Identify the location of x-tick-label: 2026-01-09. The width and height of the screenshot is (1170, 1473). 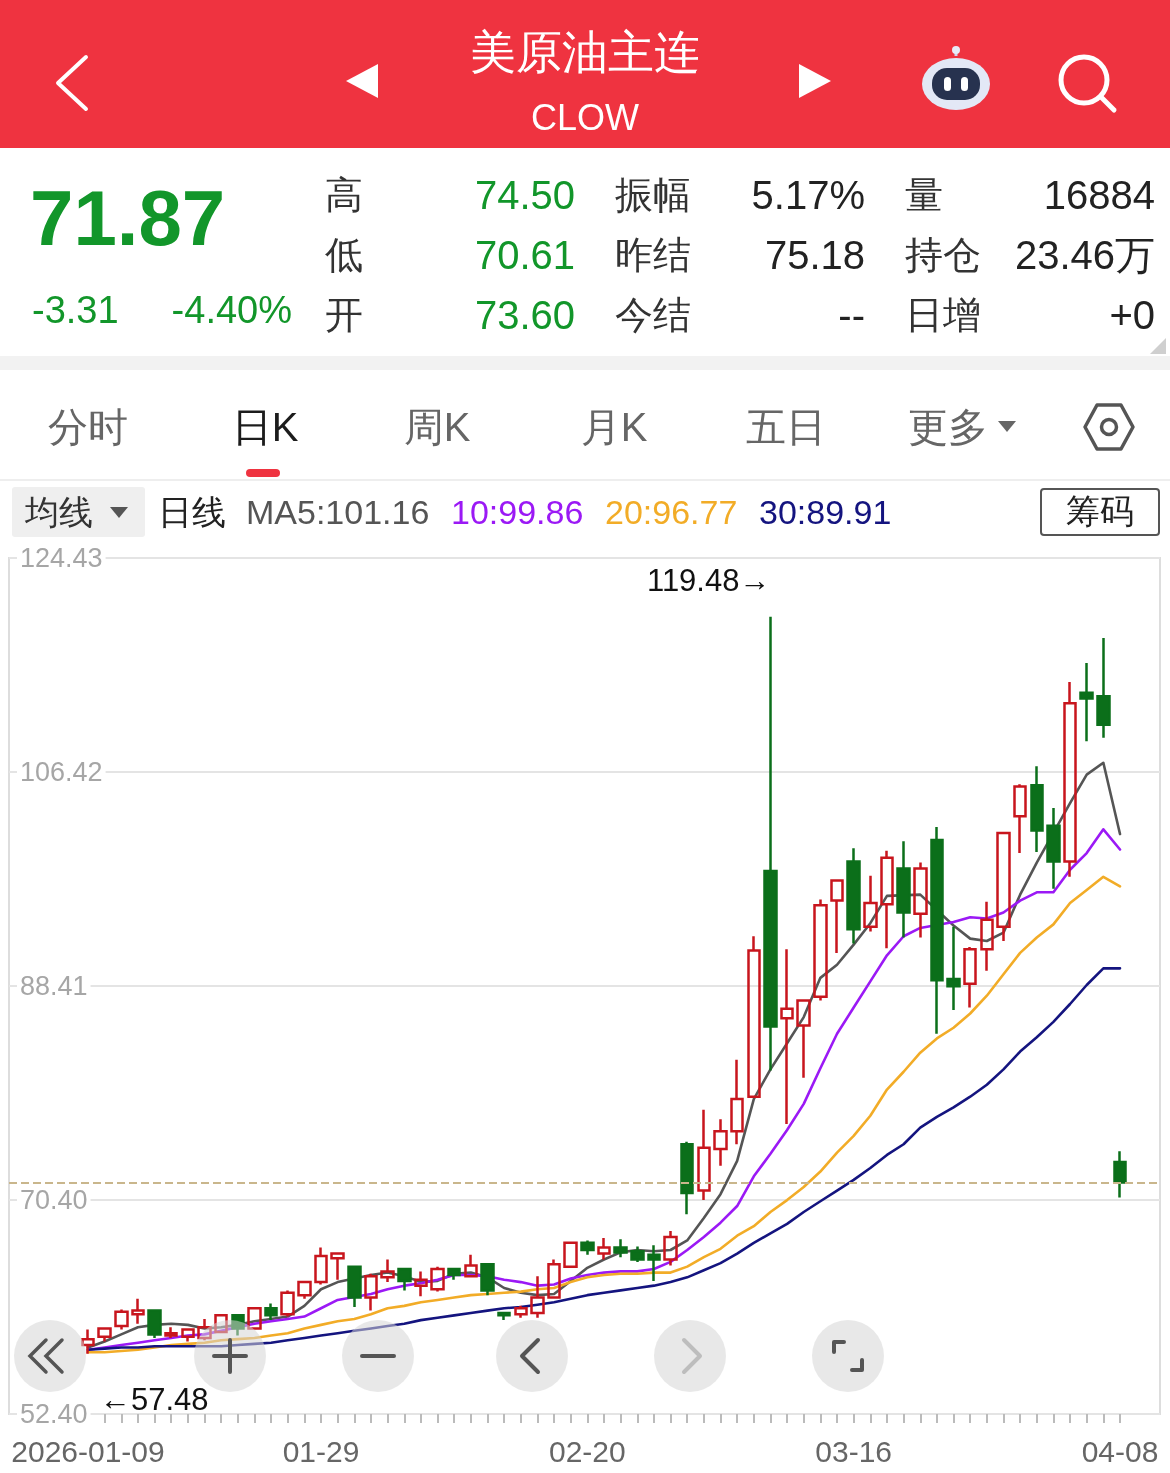
(88, 1451).